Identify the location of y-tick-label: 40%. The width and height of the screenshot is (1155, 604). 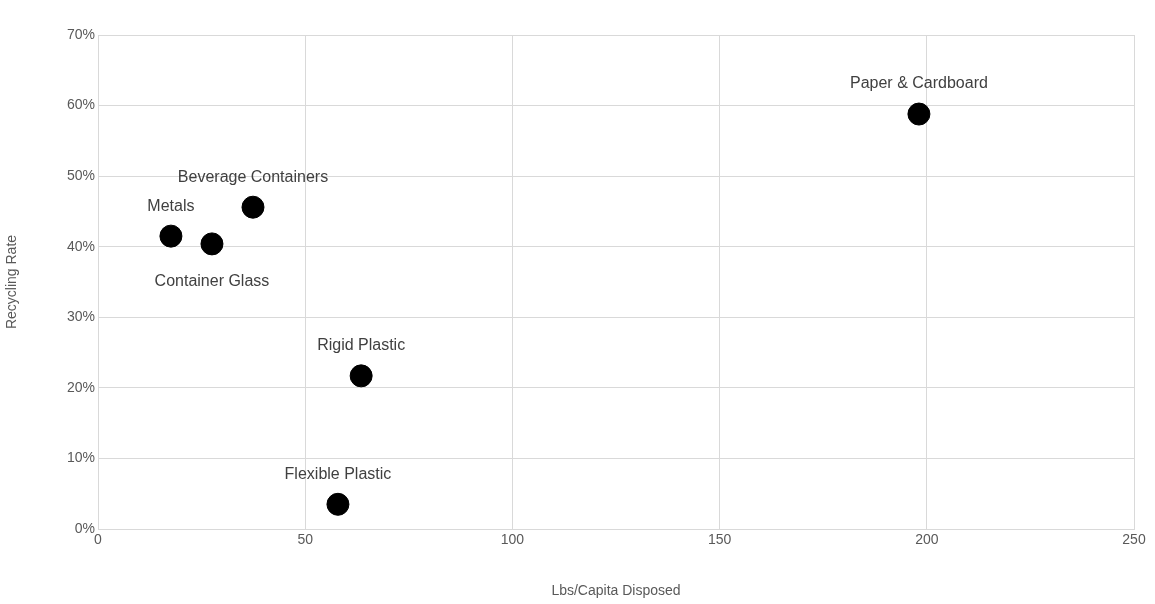
(80, 245).